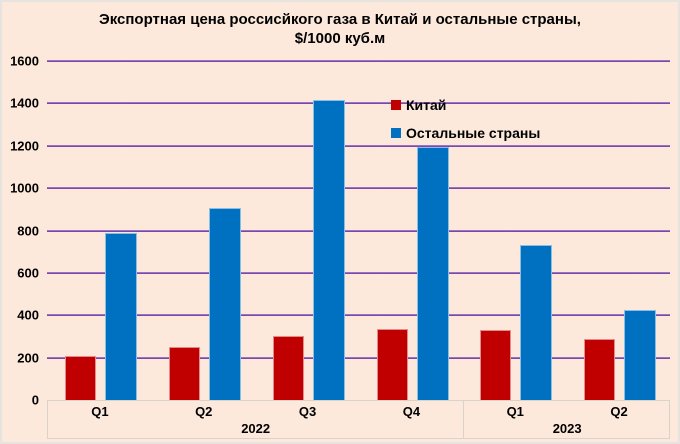 The height and width of the screenshot is (444, 680). I want to click on bar-others-q4-2022, so click(433, 273).